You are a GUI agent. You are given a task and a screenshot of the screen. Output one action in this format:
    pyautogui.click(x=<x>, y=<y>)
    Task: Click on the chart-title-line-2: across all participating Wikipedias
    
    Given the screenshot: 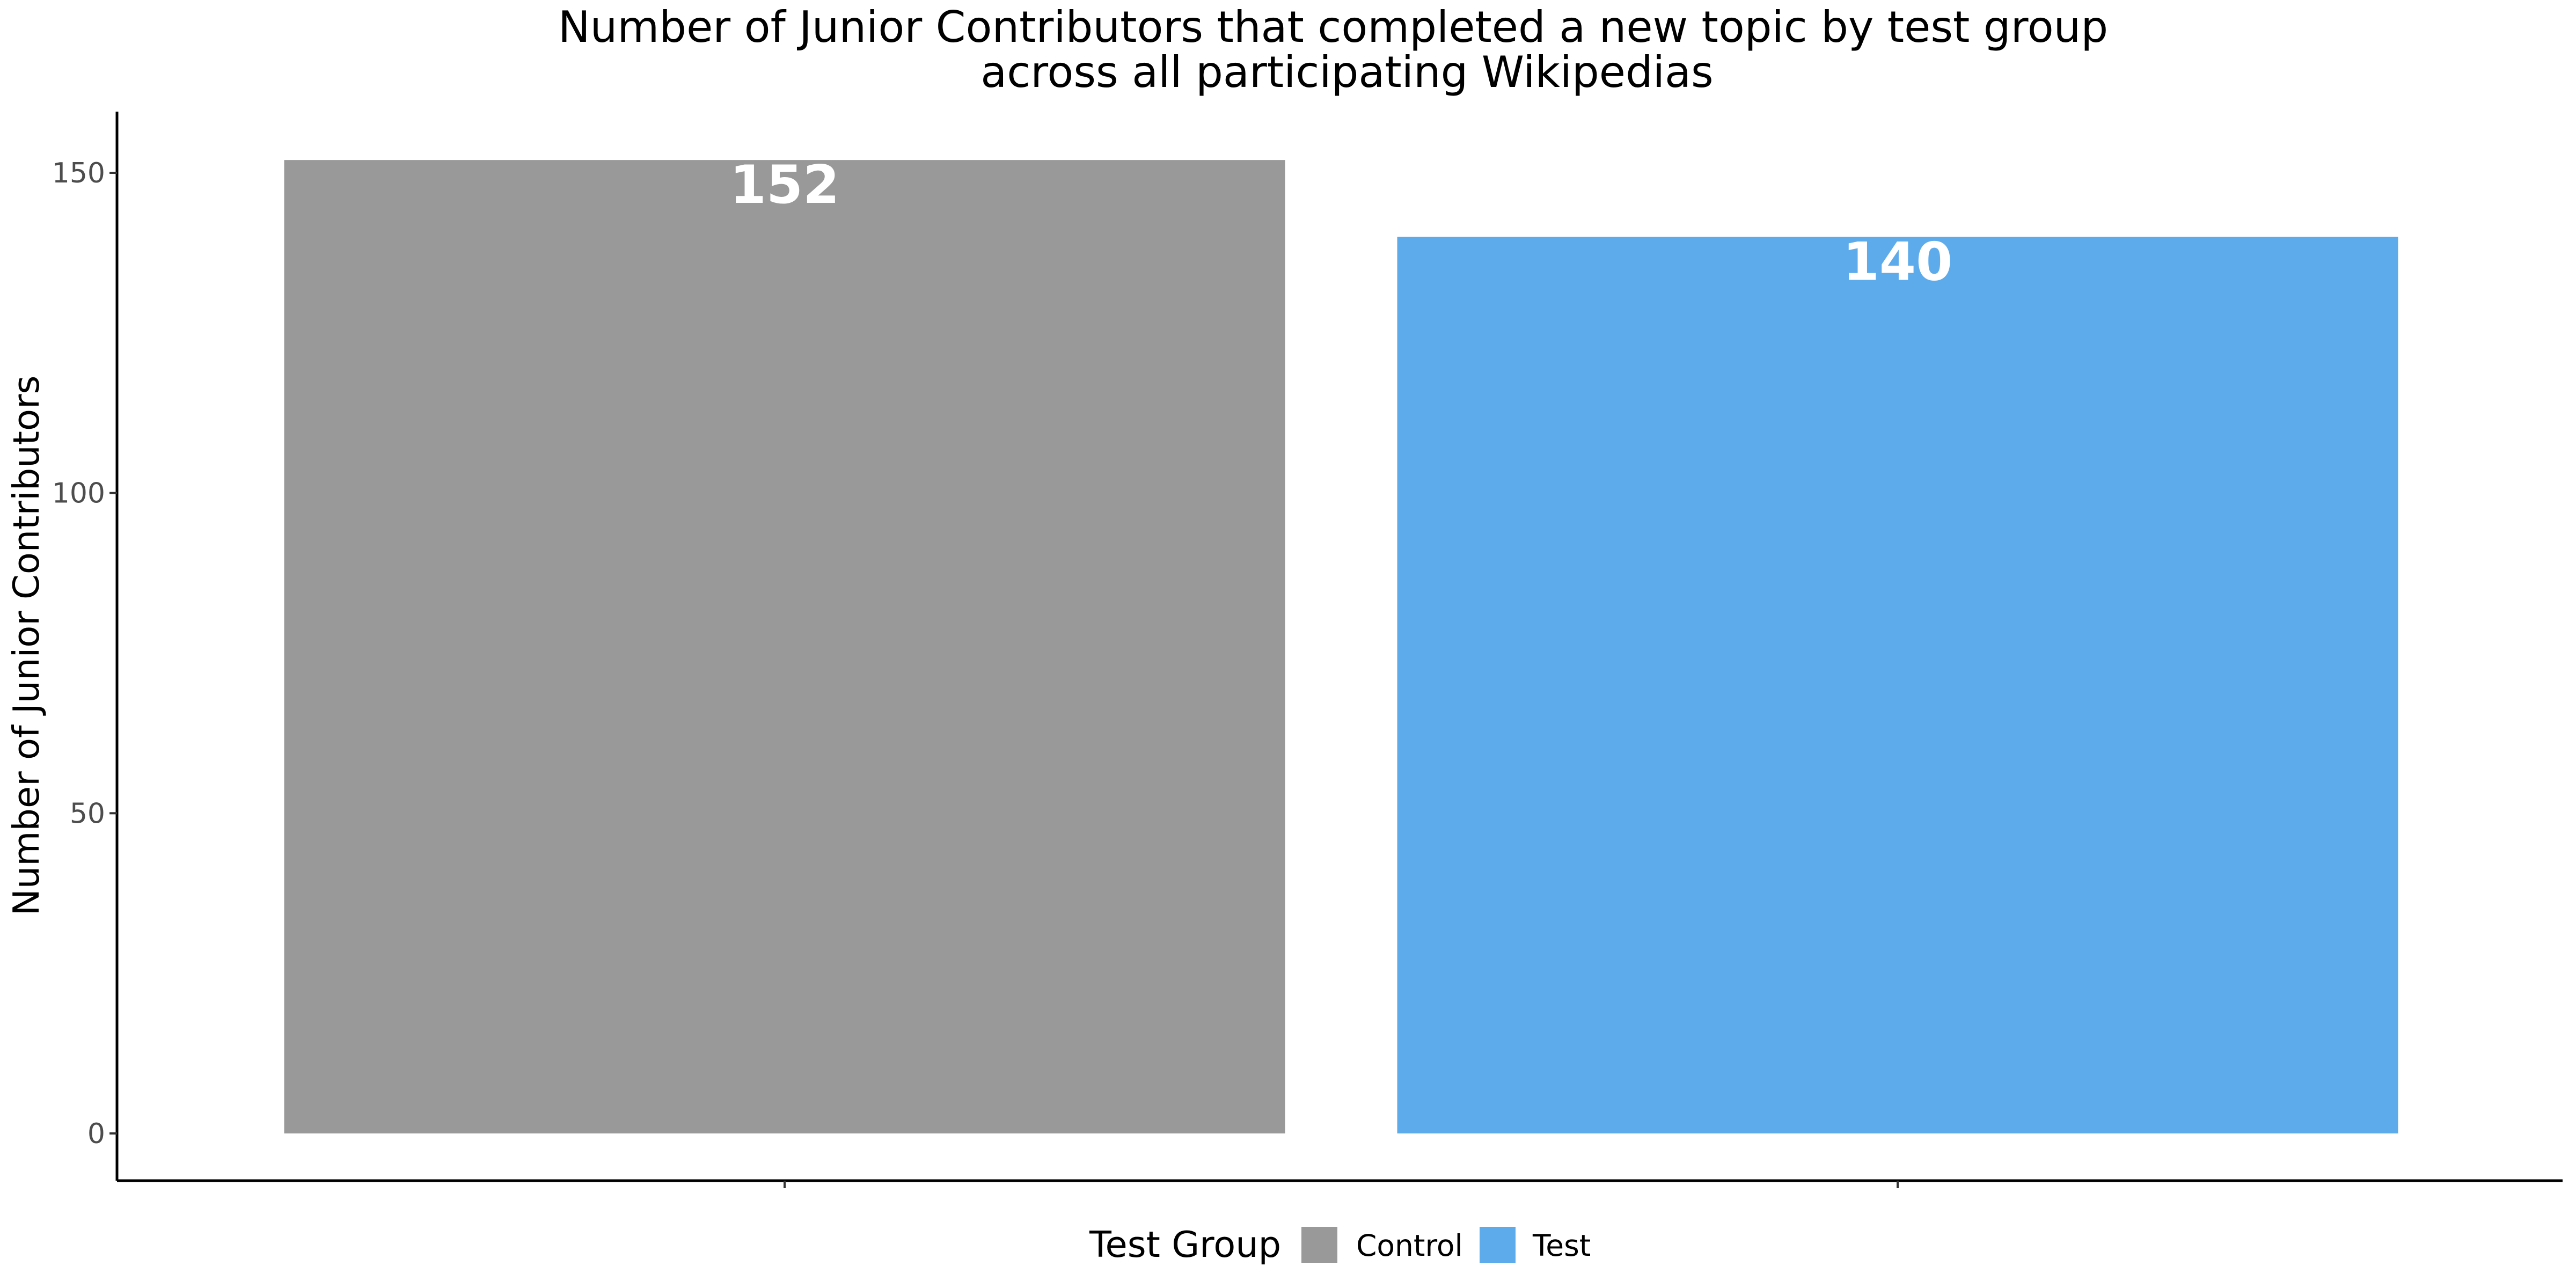 What is the action you would take?
    pyautogui.click(x=1346, y=72)
    